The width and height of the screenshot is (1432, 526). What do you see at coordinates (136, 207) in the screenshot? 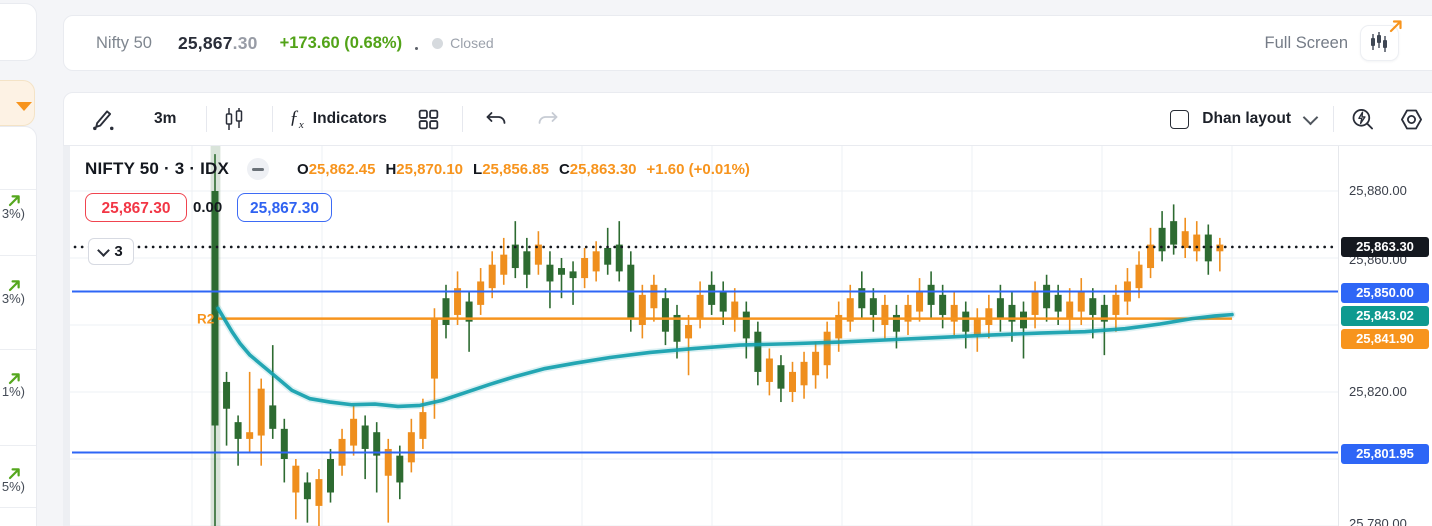
I see `sell-price-button: 25,867.30` at bounding box center [136, 207].